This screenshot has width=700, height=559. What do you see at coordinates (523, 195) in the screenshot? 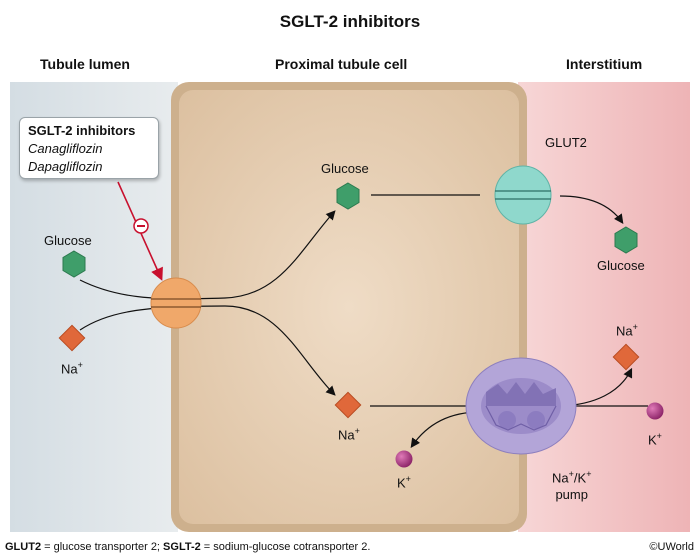
I see `glut2-transporter-icon` at bounding box center [523, 195].